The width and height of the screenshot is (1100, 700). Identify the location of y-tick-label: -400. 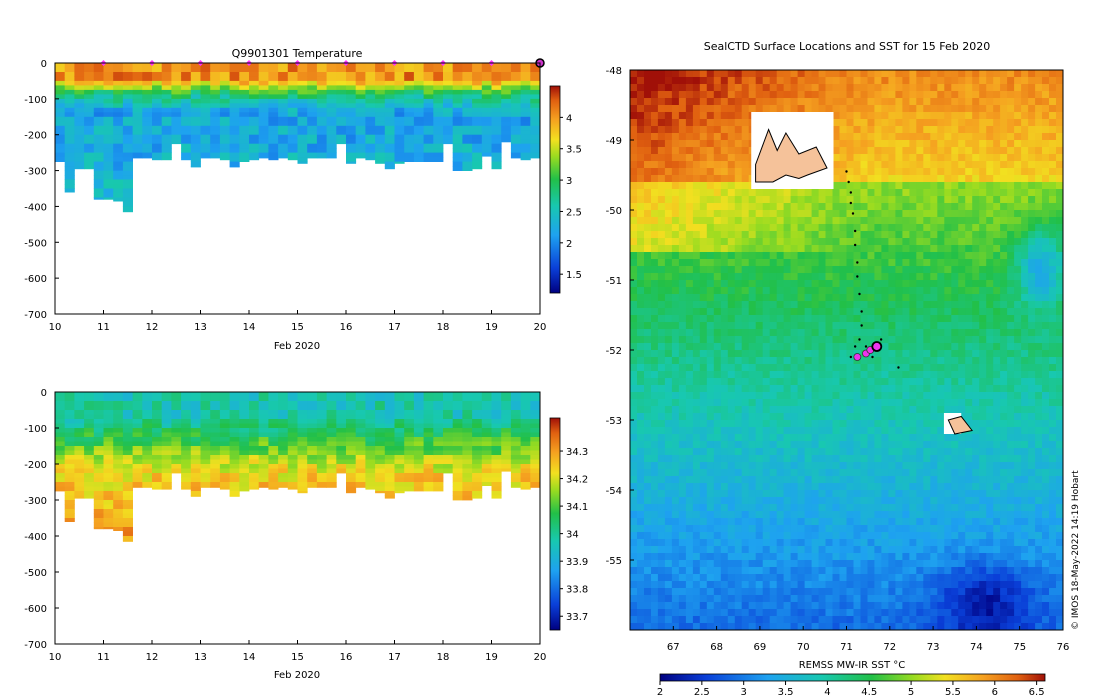
(35, 207).